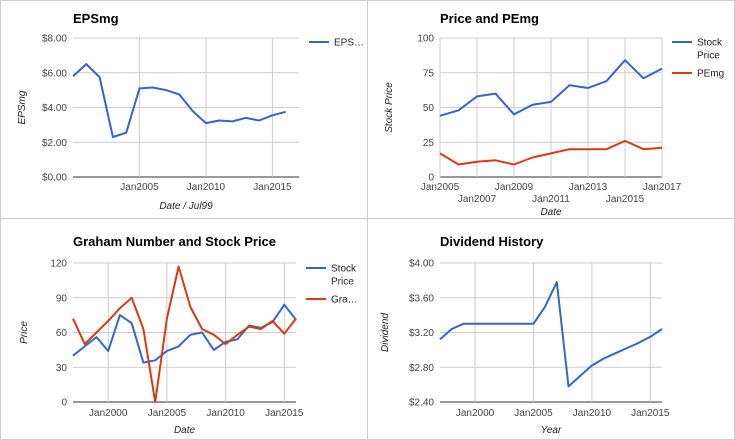 The image size is (735, 440). What do you see at coordinates (662, 187) in the screenshot?
I see `x-tick-label: Jan2017` at bounding box center [662, 187].